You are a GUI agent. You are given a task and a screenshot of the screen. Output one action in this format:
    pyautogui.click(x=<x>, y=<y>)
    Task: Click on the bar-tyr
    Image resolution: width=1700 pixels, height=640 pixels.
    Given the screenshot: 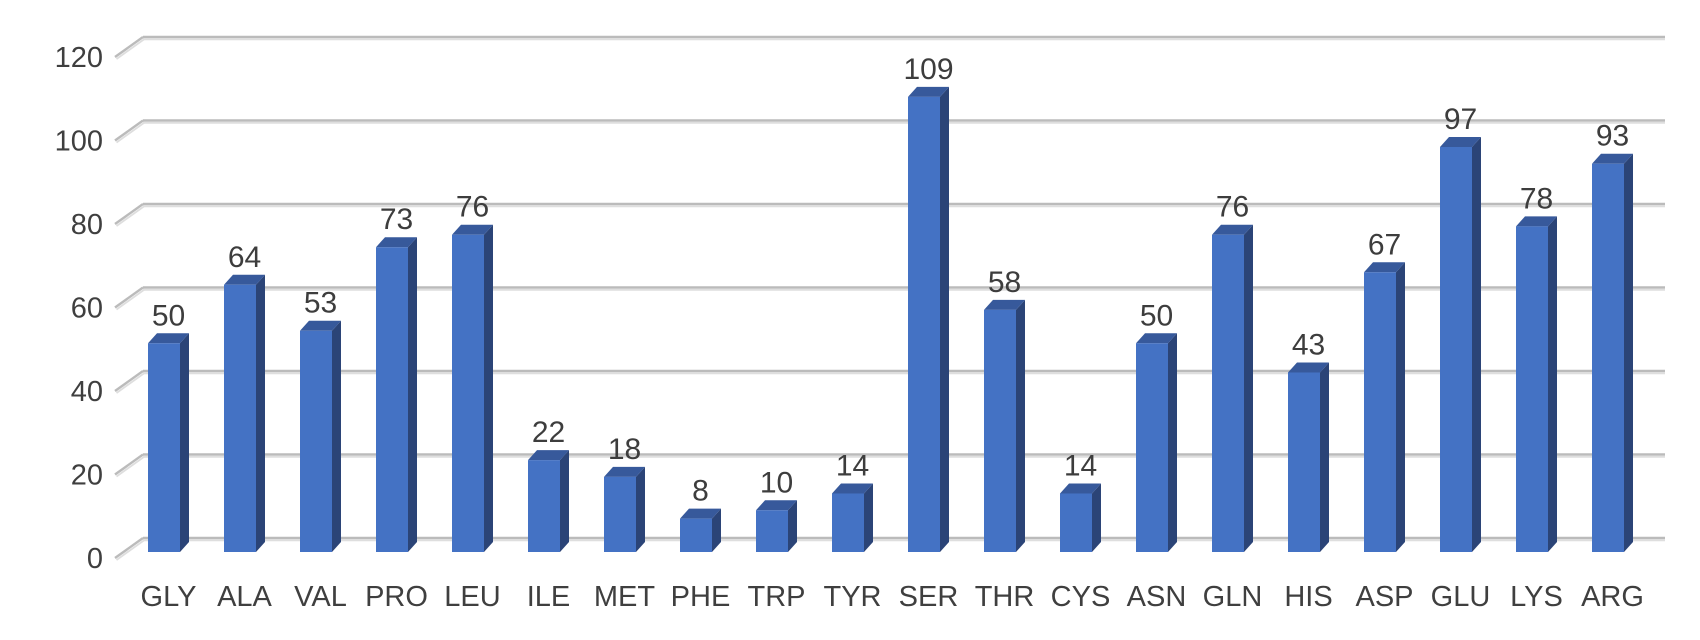 What is the action you would take?
    pyautogui.click(x=852, y=517)
    